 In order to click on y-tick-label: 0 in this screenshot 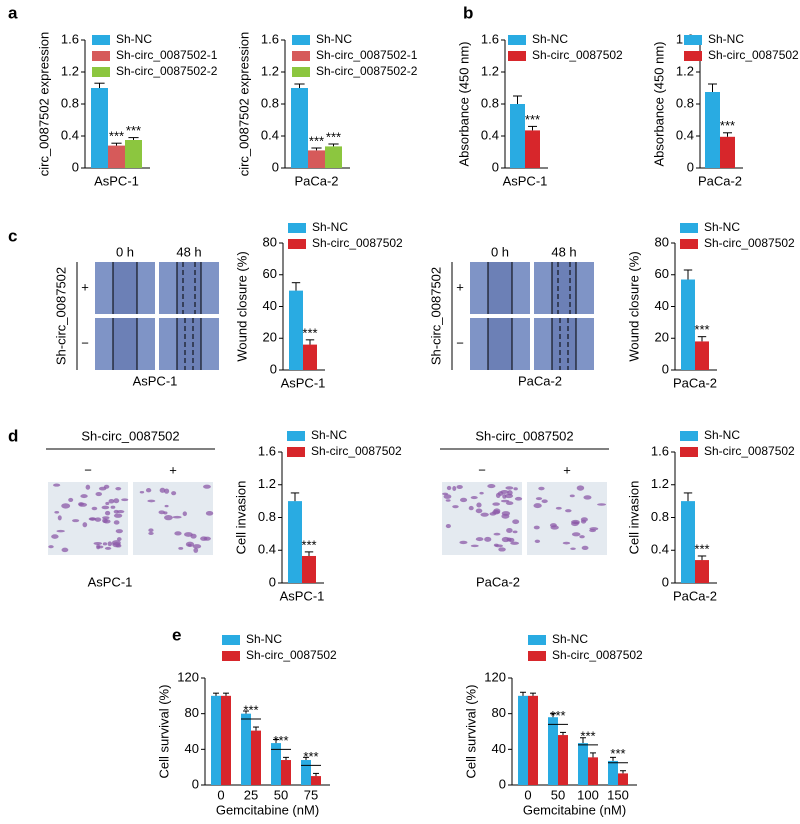, I will do `click(272, 581)`.